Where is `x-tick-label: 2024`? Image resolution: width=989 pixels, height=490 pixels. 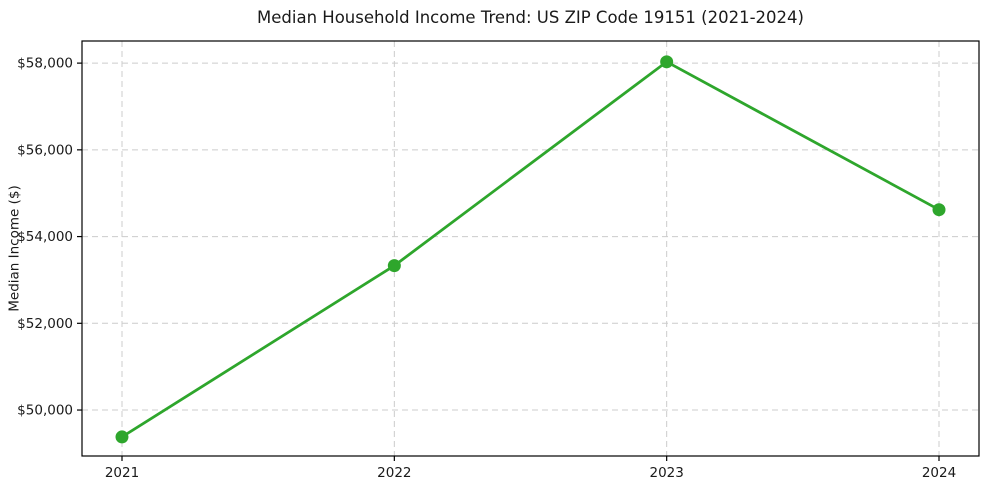
x-tick-label: 2024 is located at coordinates (939, 473).